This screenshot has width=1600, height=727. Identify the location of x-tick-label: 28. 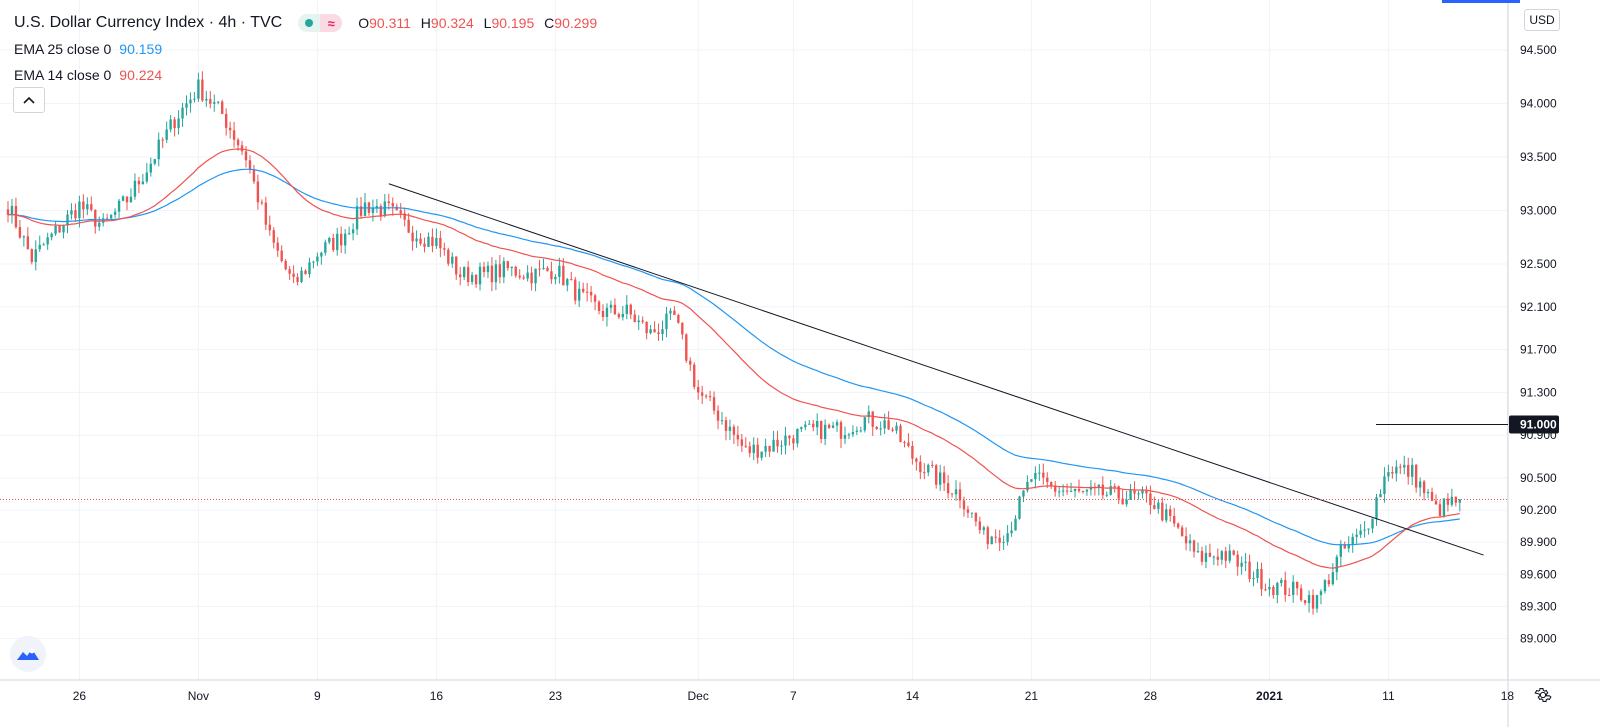
(1151, 696).